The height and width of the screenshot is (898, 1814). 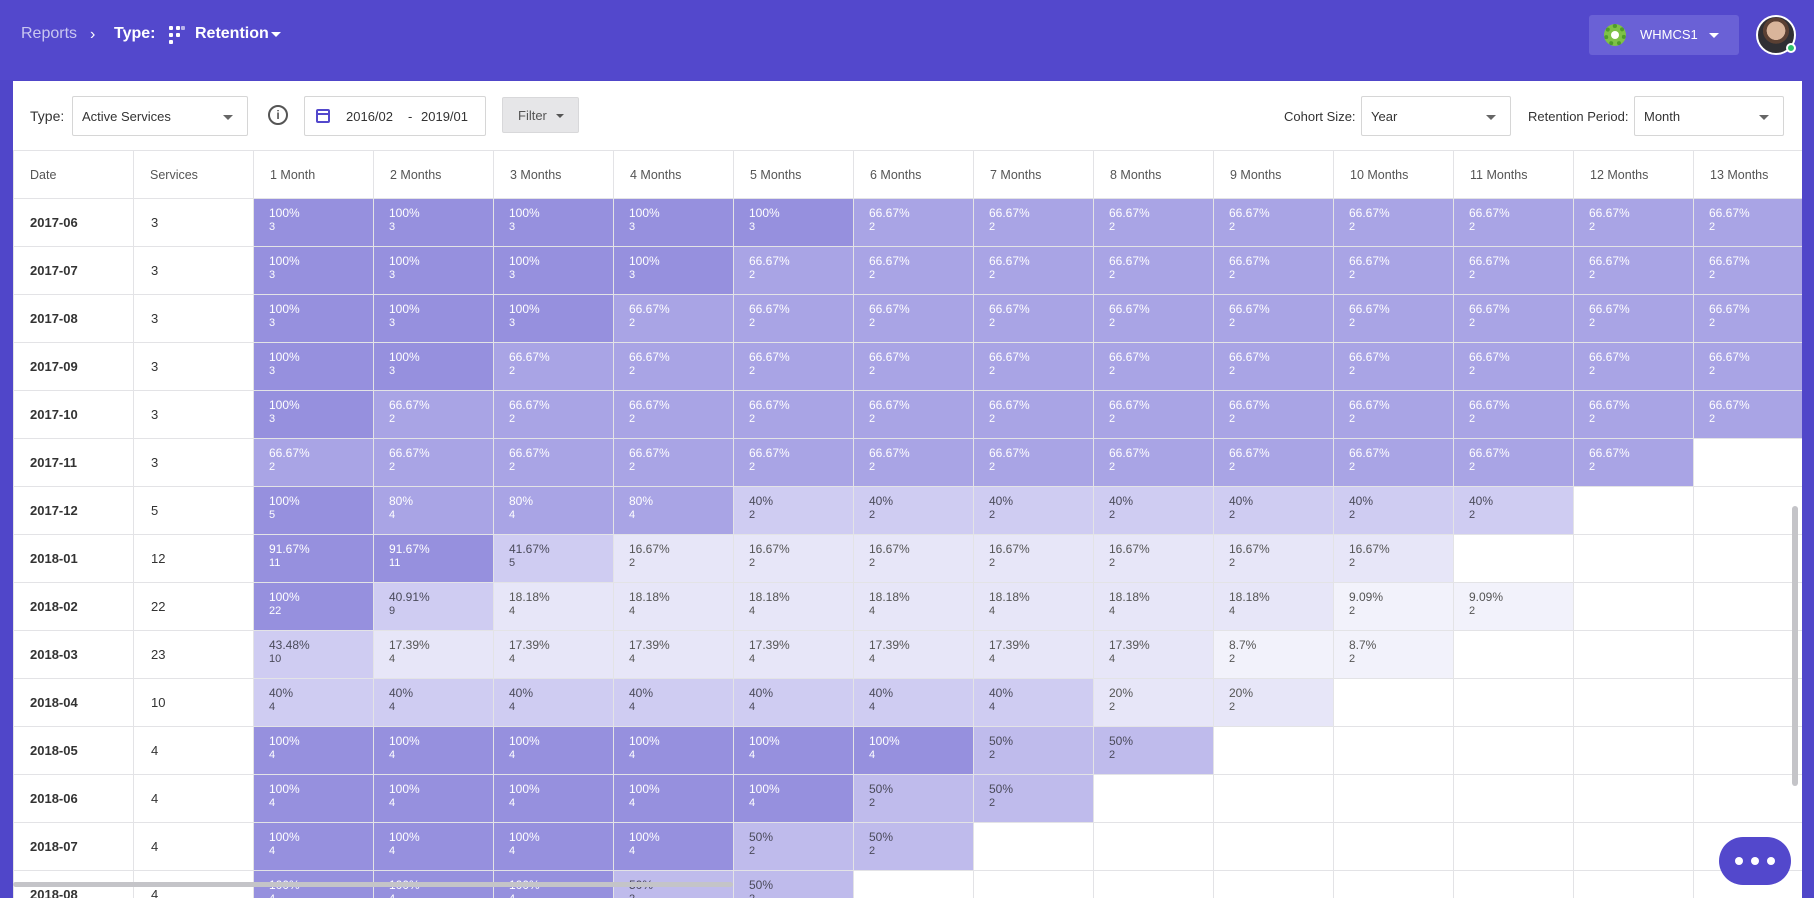 I want to click on retention-cell: 18.18% 4, so click(x=1273, y=606).